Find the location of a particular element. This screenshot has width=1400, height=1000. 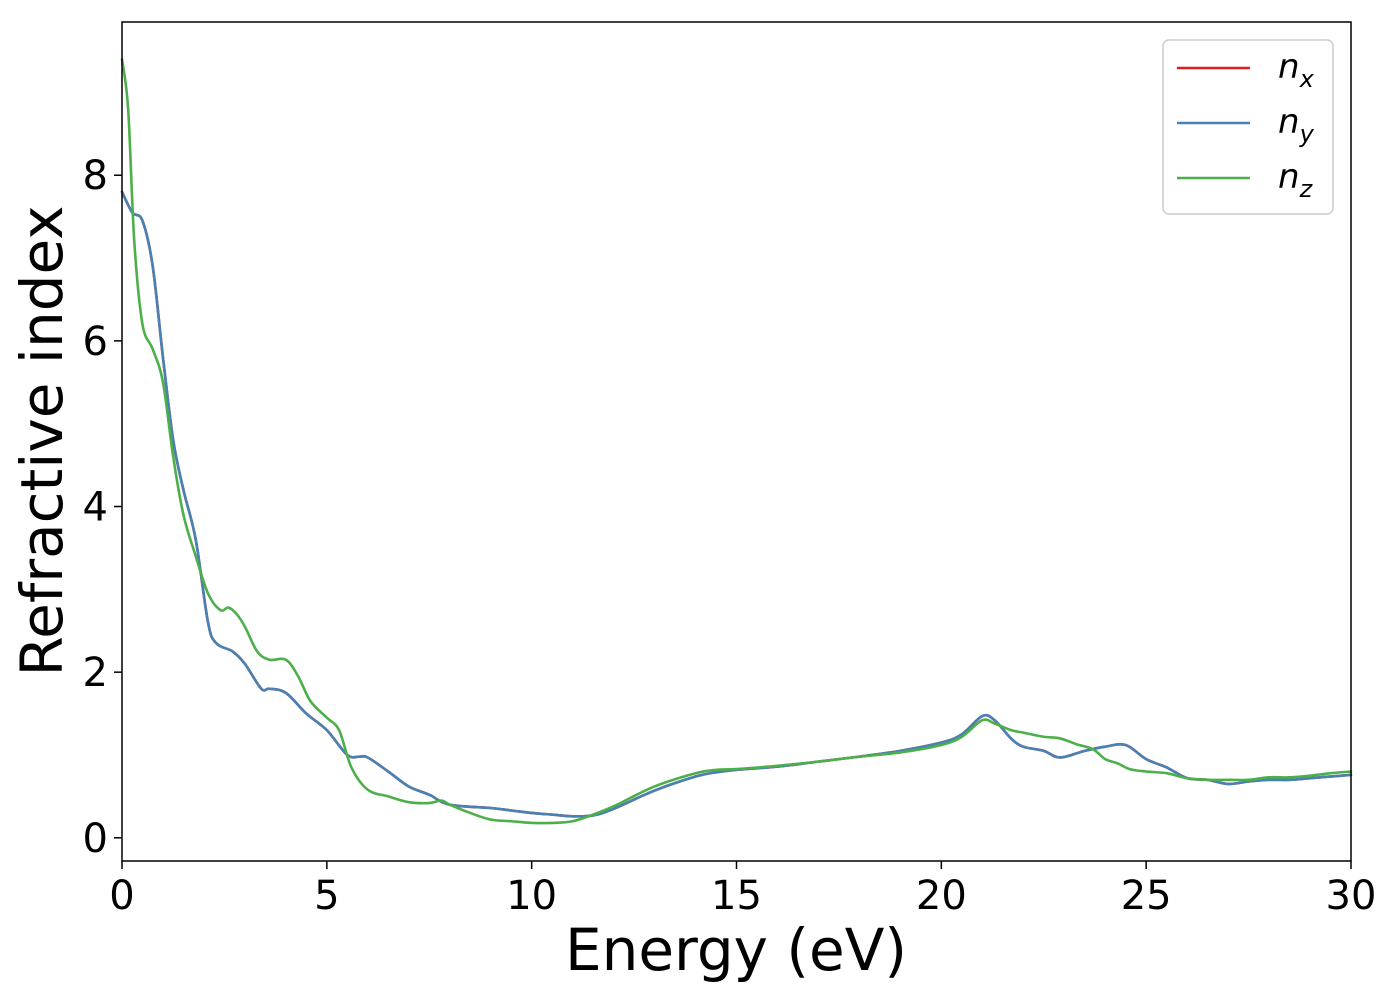

x-tick-label: 10 is located at coordinates (531, 896).